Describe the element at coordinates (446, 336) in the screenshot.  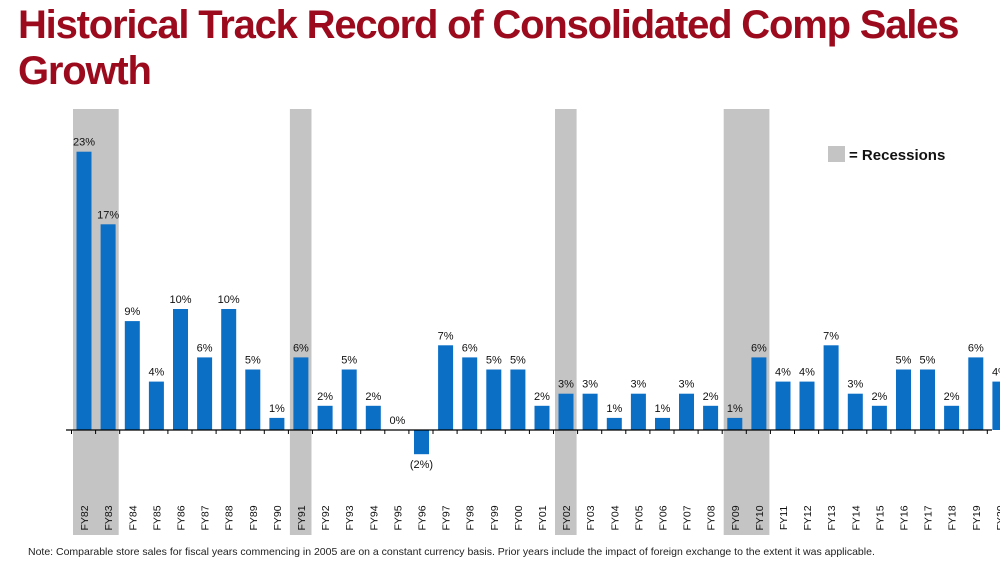
I see `data-label-fy97: 7%` at that location.